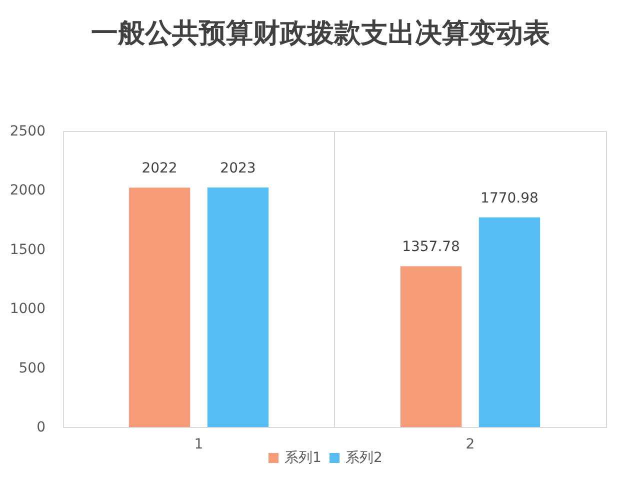 Image resolution: width=640 pixels, height=498 pixels. Describe the element at coordinates (431, 247) in the screenshot. I see `data-label: 1357.78` at that location.